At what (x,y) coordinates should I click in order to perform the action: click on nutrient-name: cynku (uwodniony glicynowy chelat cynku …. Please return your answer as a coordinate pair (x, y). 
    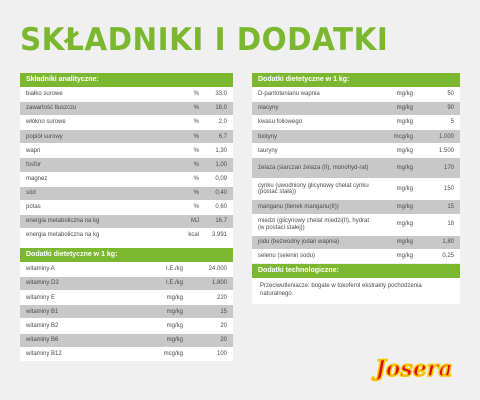
    Looking at the image, I should click on (312, 189).